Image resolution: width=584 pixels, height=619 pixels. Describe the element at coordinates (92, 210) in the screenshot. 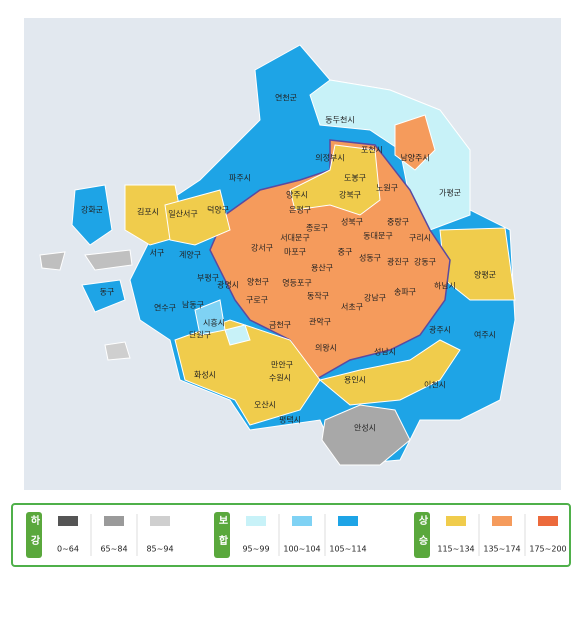

I see `region-label: 강화군` at that location.